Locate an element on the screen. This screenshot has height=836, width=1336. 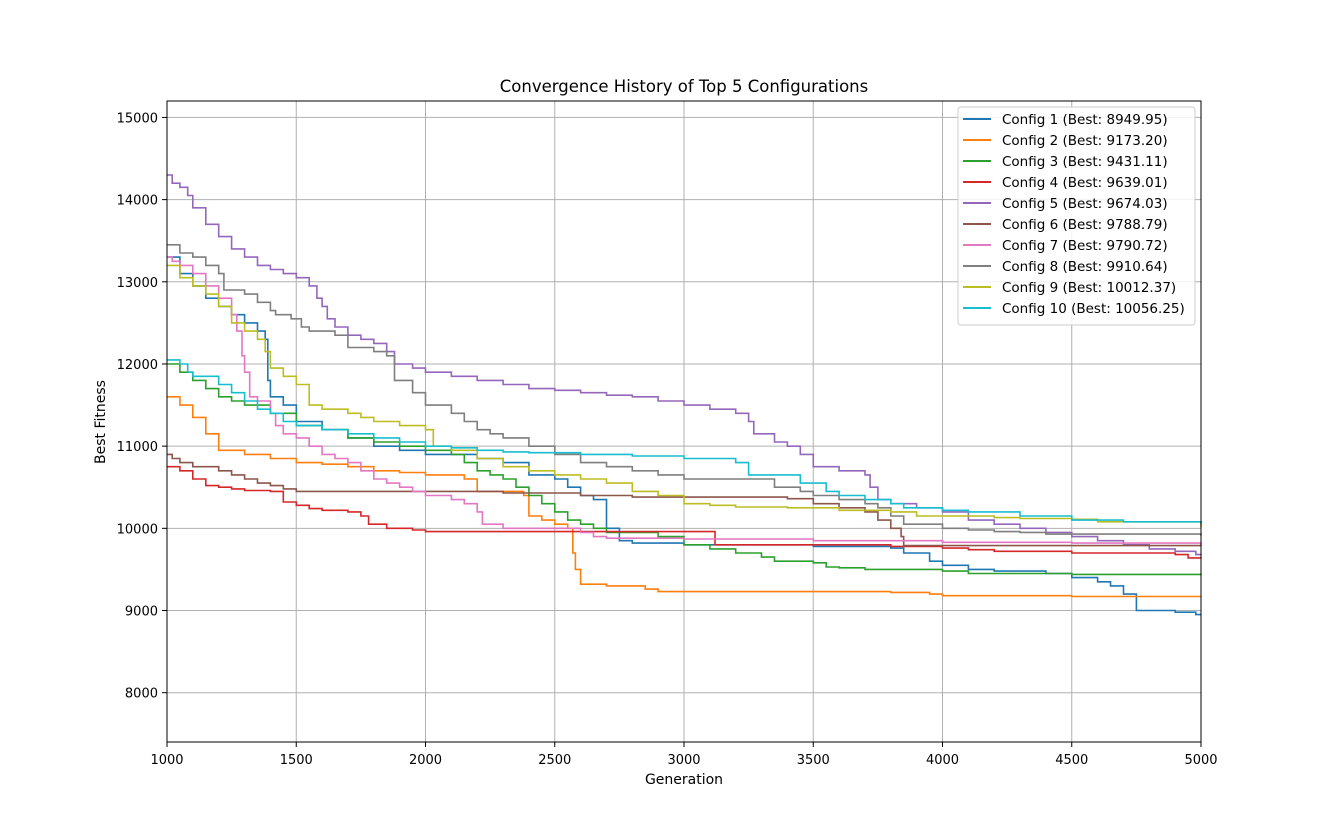
x-tick-label: 1500 is located at coordinates (296, 760).